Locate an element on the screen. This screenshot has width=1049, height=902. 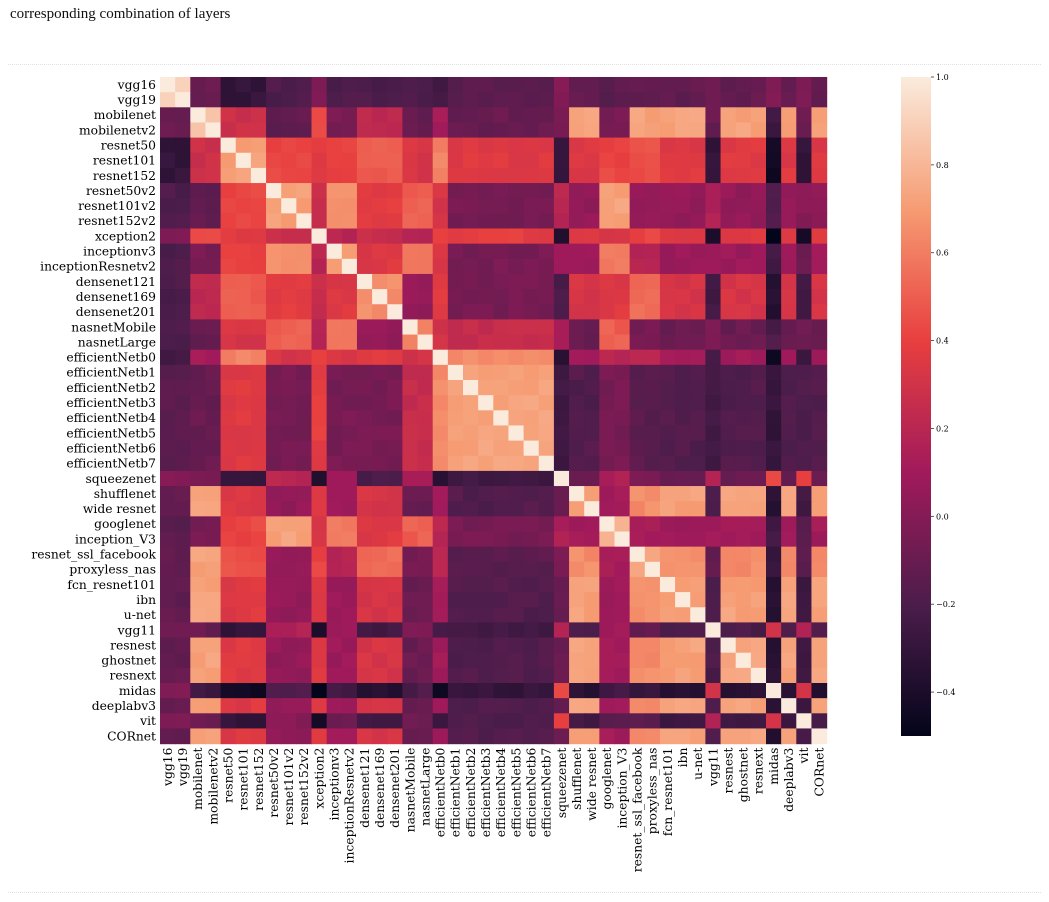
x-tick-label: nasnetMobile is located at coordinates (410, 790).